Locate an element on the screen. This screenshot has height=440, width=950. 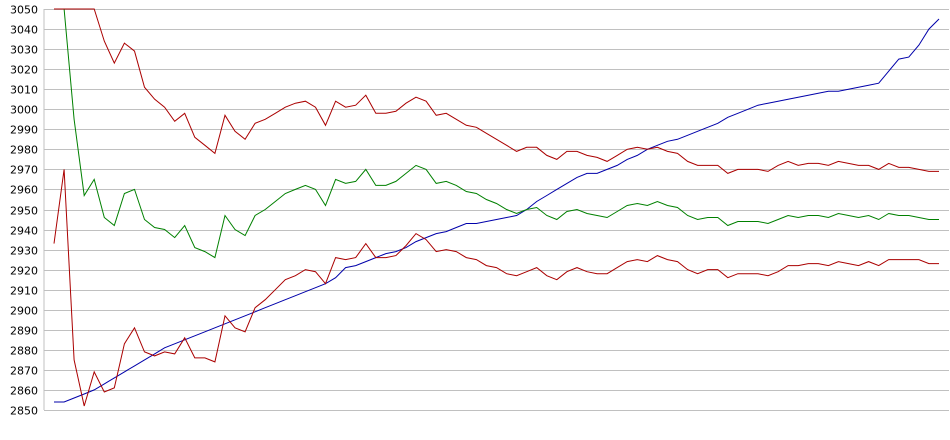
y-tick-label: 2850 is located at coordinates (24, 411).